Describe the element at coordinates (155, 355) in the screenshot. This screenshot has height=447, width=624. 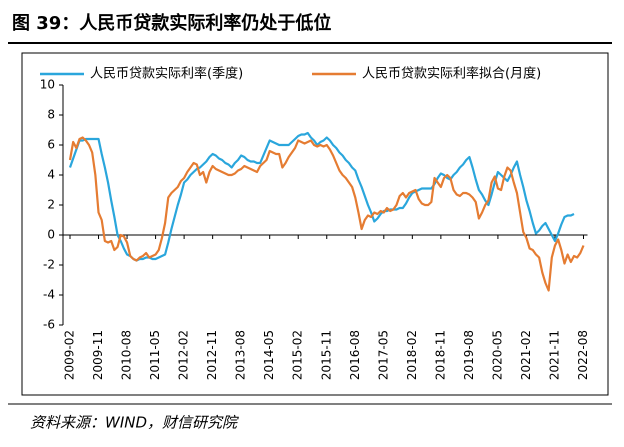
I see `x-tick-label: 2011-05` at that location.